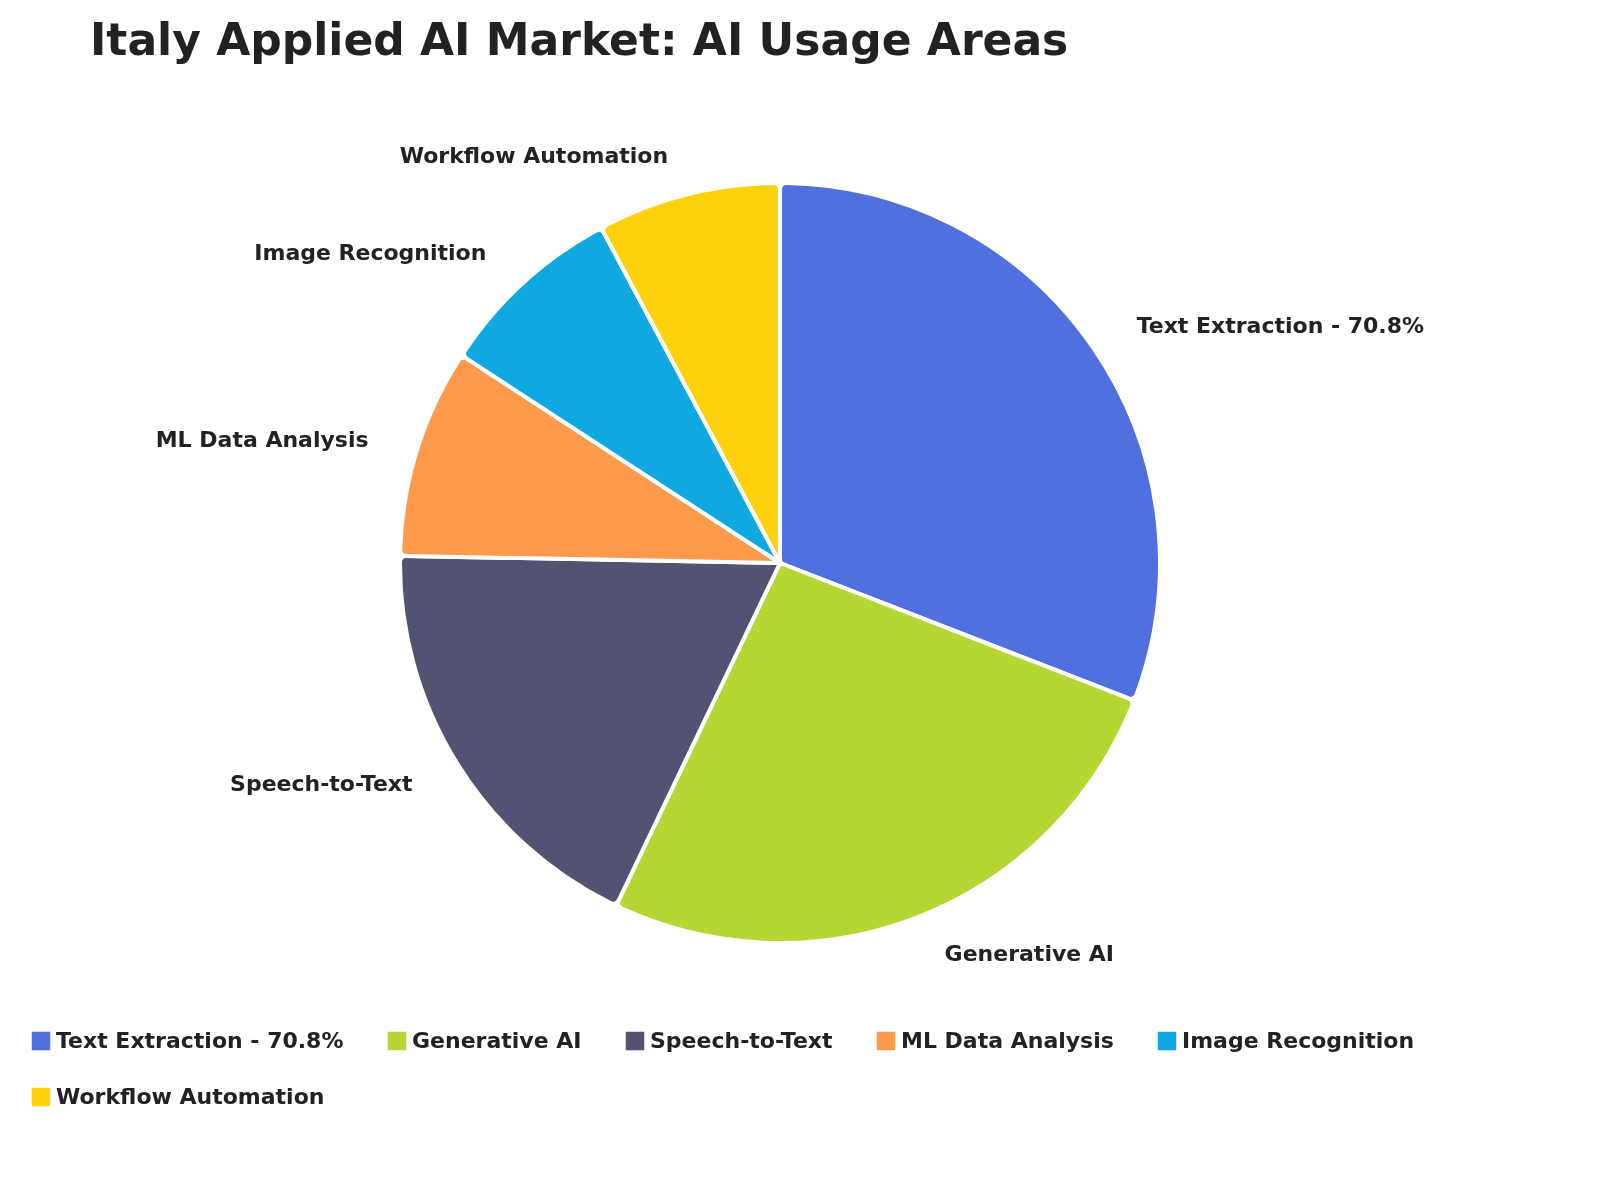 The image size is (1600, 1200). What do you see at coordinates (1280, 325) in the screenshot?
I see `slice-label: Text Extraction - 70.8%` at bounding box center [1280, 325].